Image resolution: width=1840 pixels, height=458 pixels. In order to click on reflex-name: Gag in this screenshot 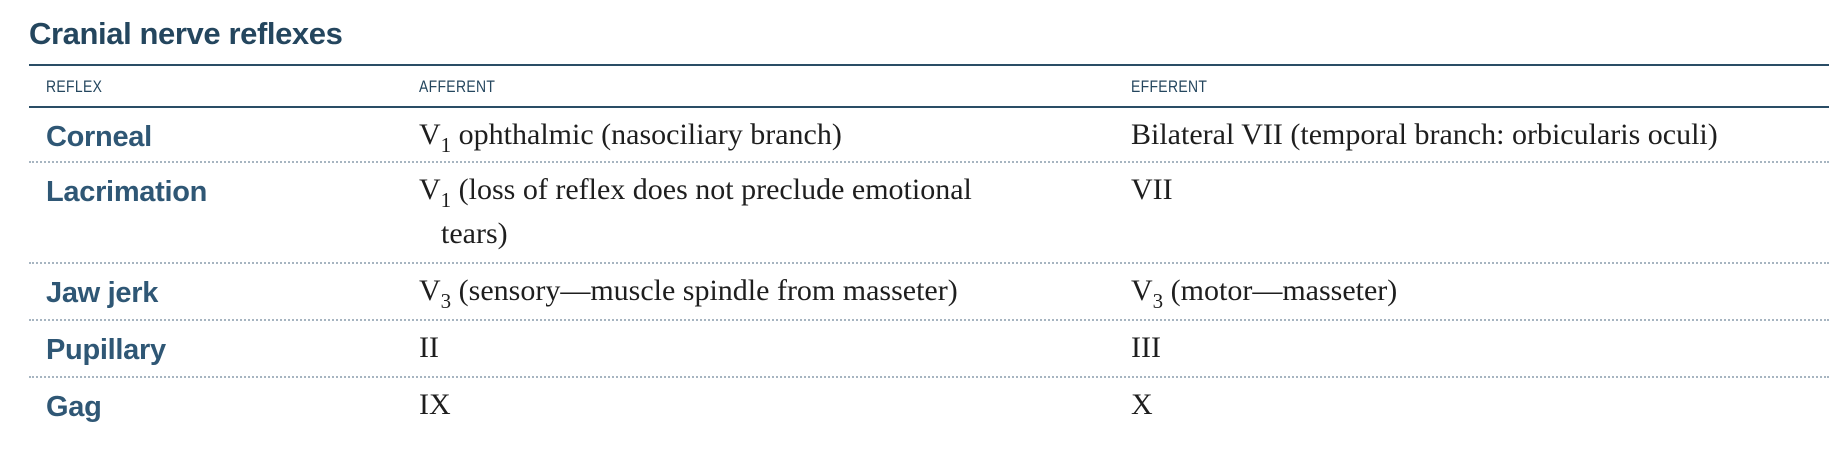, I will do `click(74, 407)`.